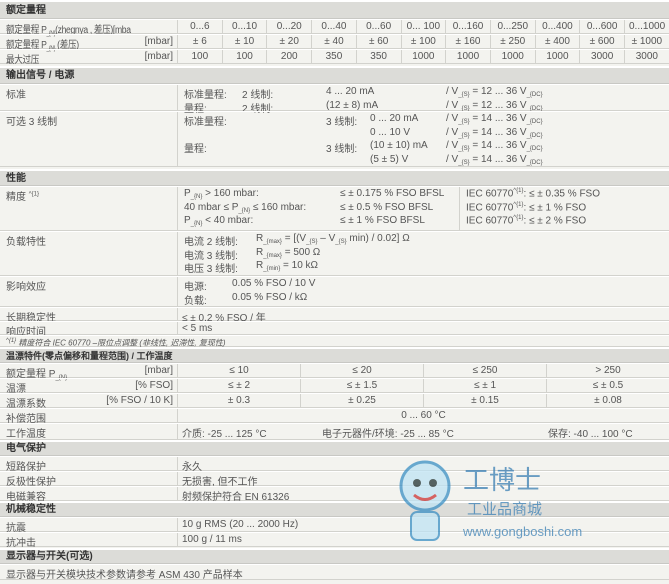  What do you see at coordinates (334, 75) in the screenshot?
I see `section-output: 输出信号 / 电源` at bounding box center [334, 75].